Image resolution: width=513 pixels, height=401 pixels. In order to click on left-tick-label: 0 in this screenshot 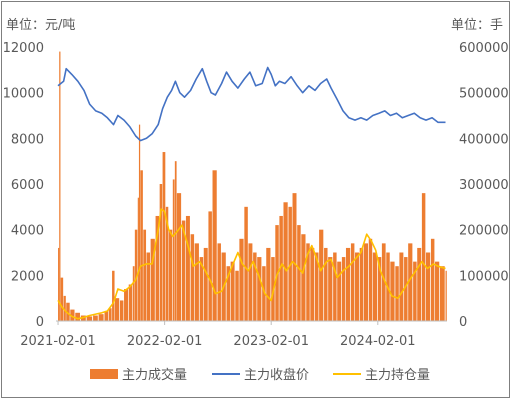, I will do `click(40, 322)`.